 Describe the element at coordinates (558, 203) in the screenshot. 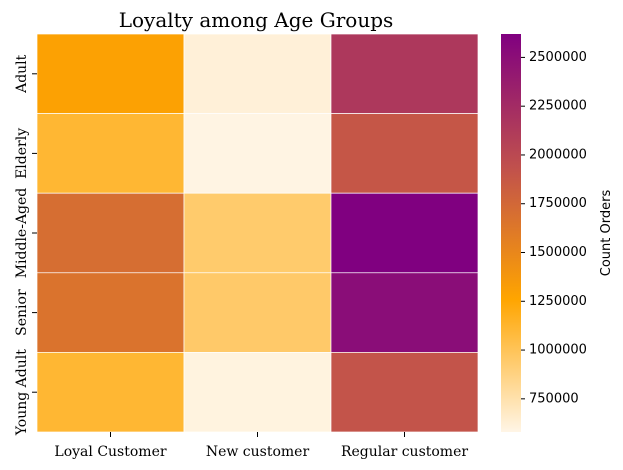

I see `colorbar-tick-label: 1750000` at that location.